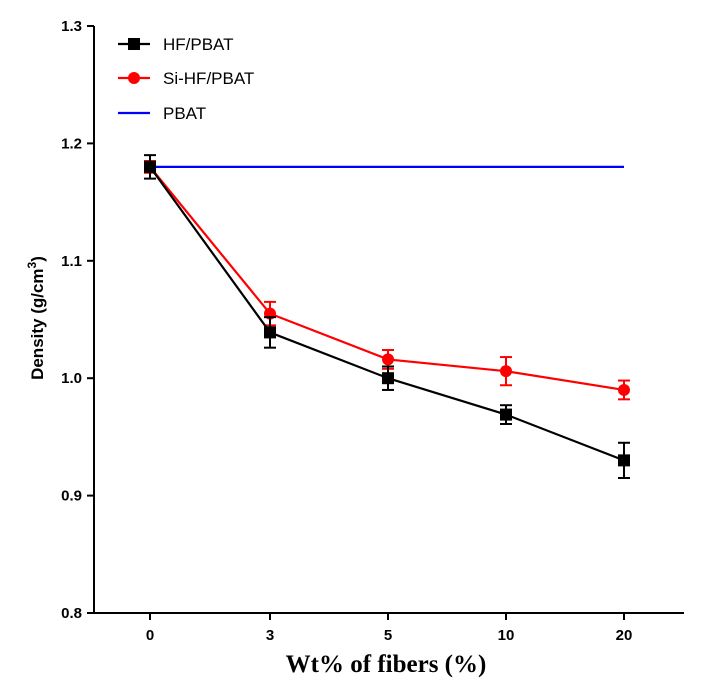 The image size is (720, 698). Describe the element at coordinates (71, 26) in the screenshot. I see `y-tick-label: 1.3` at that location.